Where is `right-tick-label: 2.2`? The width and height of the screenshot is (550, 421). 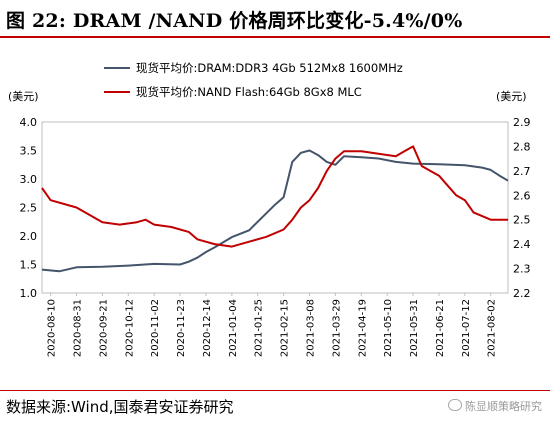
right-tick-label: 2.2 is located at coordinates (522, 293).